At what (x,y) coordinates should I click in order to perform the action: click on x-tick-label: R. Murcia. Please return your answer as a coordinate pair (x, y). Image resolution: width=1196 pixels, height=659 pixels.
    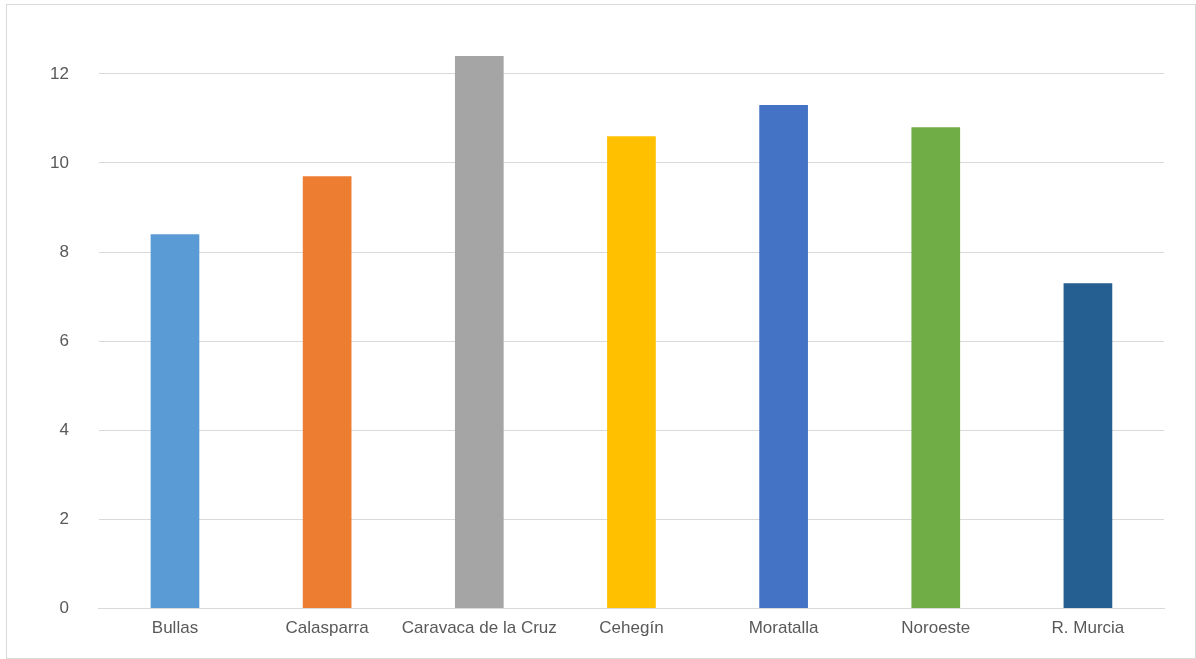
    Looking at the image, I should click on (1088, 628).